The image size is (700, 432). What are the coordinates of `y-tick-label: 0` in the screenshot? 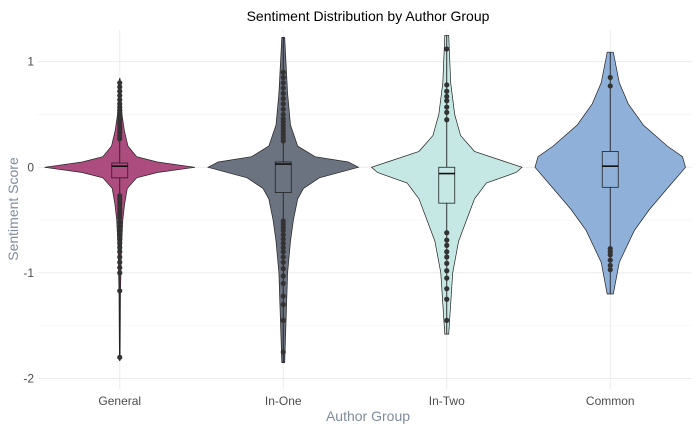 It's located at (30, 167).